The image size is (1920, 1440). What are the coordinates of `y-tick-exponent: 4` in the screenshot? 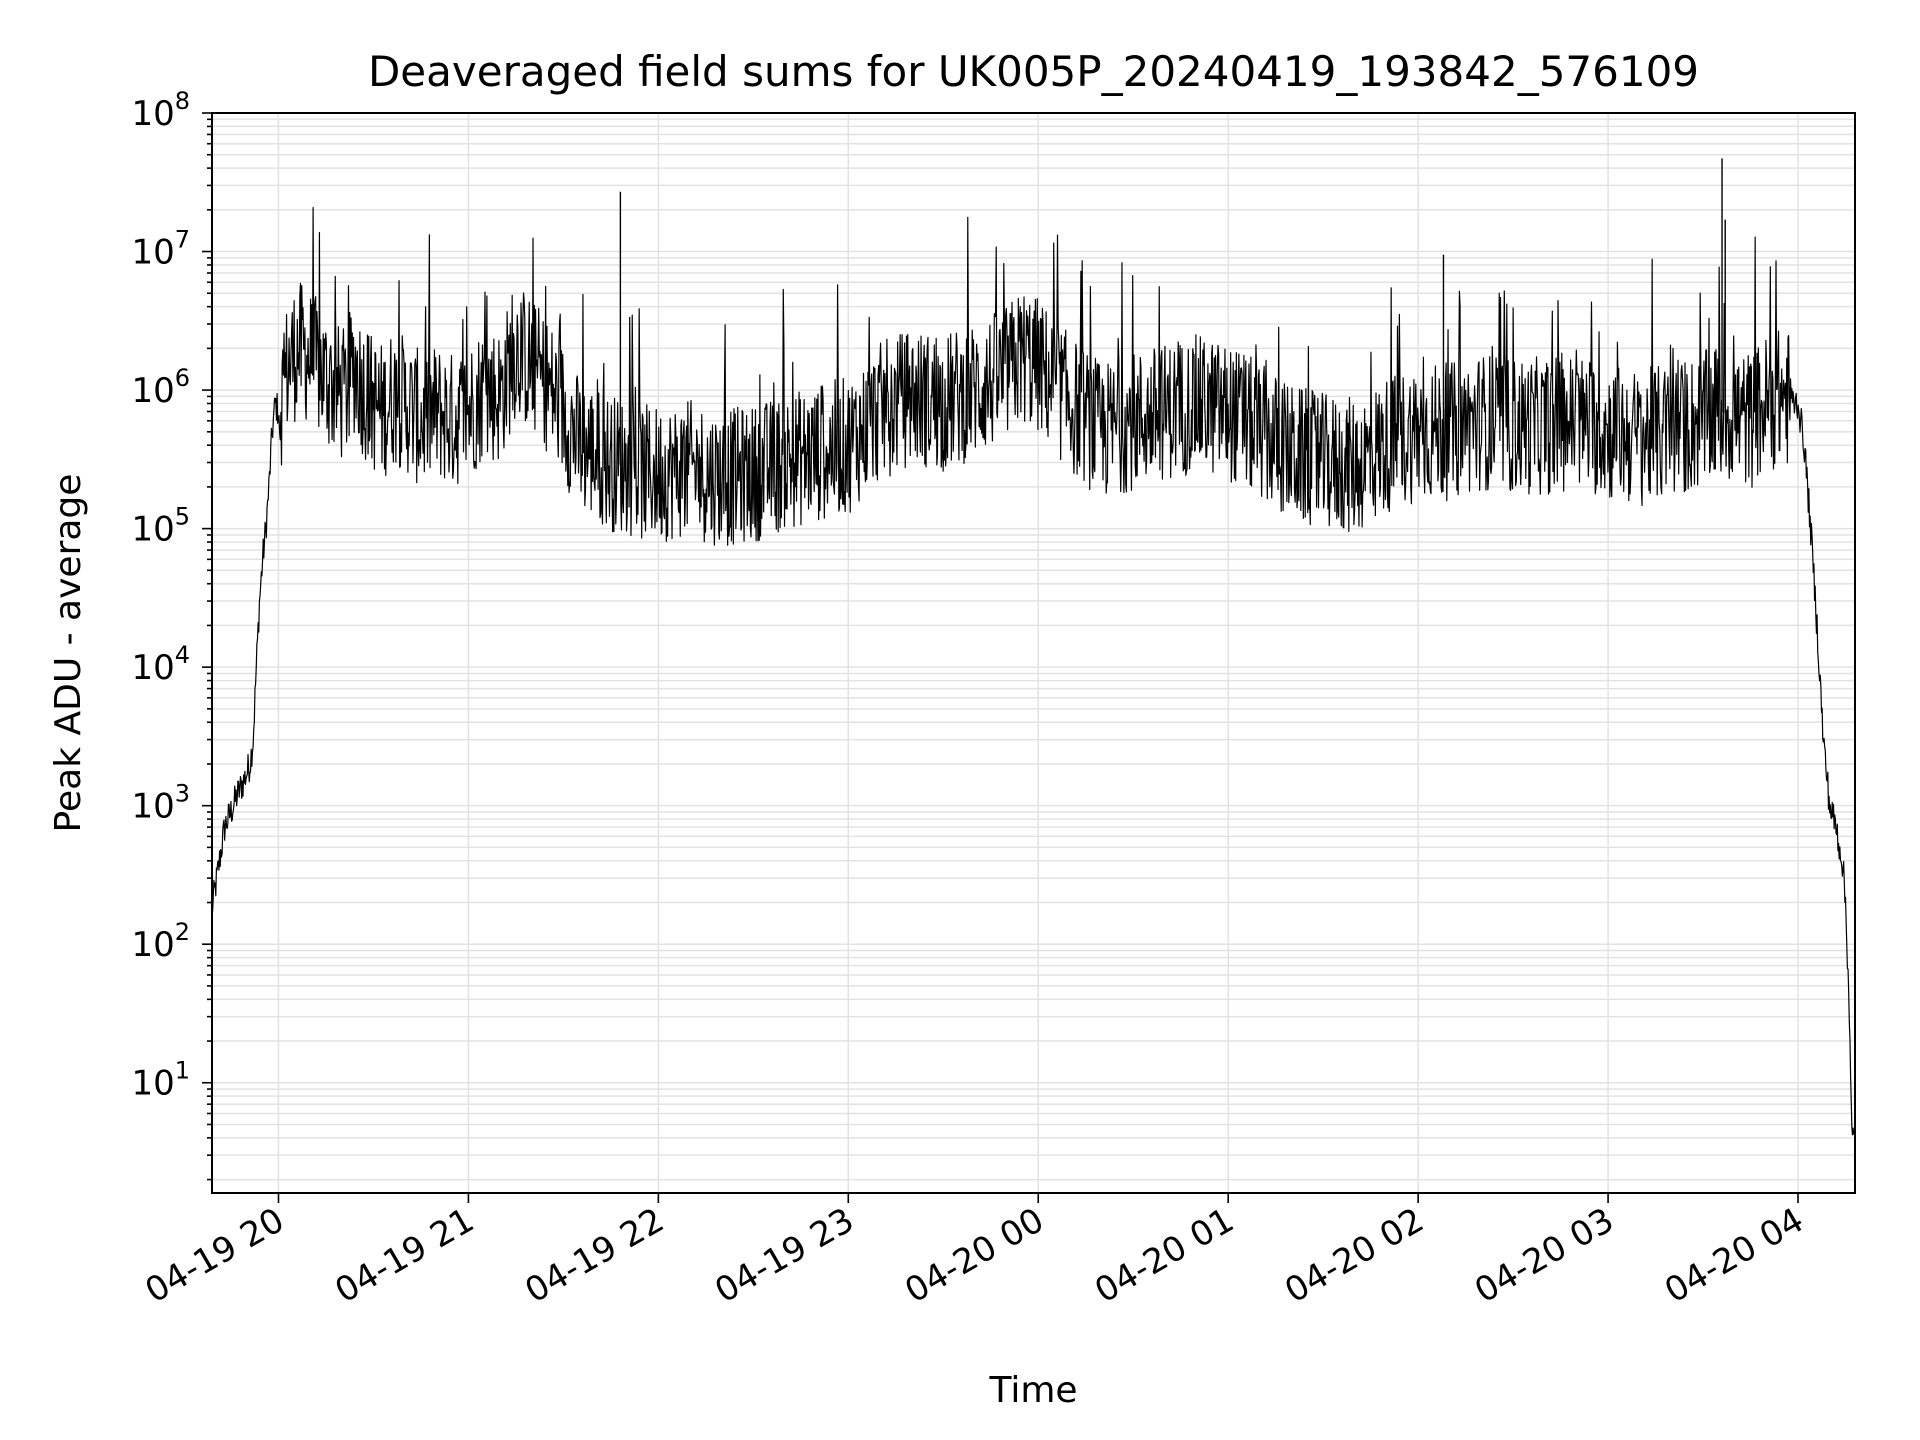 It's located at (182, 655).